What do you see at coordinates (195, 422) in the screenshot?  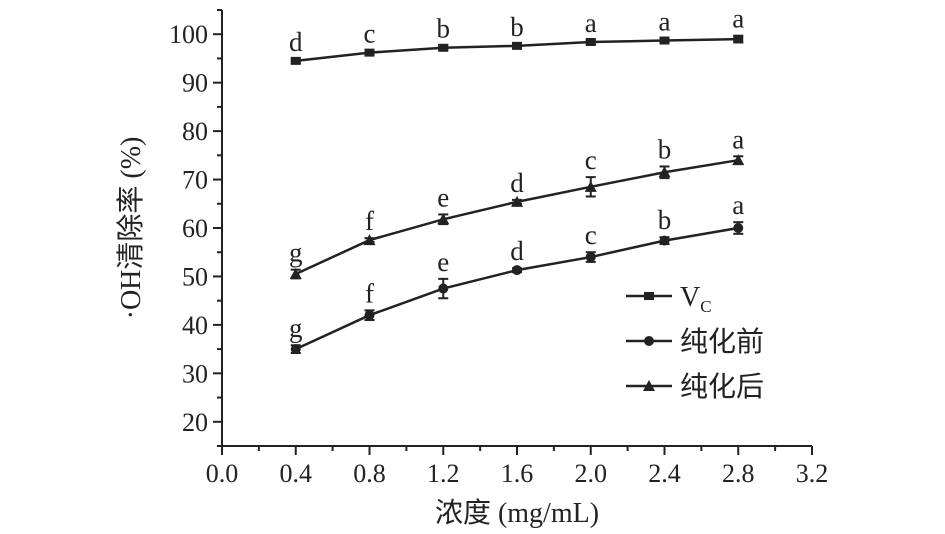 I see `y-tick-label: 20` at bounding box center [195, 422].